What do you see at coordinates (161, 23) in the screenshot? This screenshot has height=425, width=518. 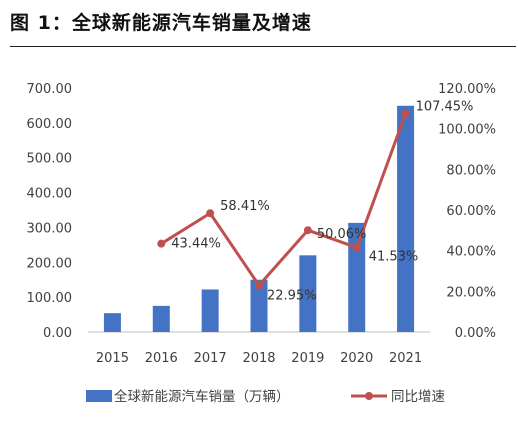 I see `figure-title: 图 1：全球新能源汽车销量及增速` at bounding box center [161, 23].